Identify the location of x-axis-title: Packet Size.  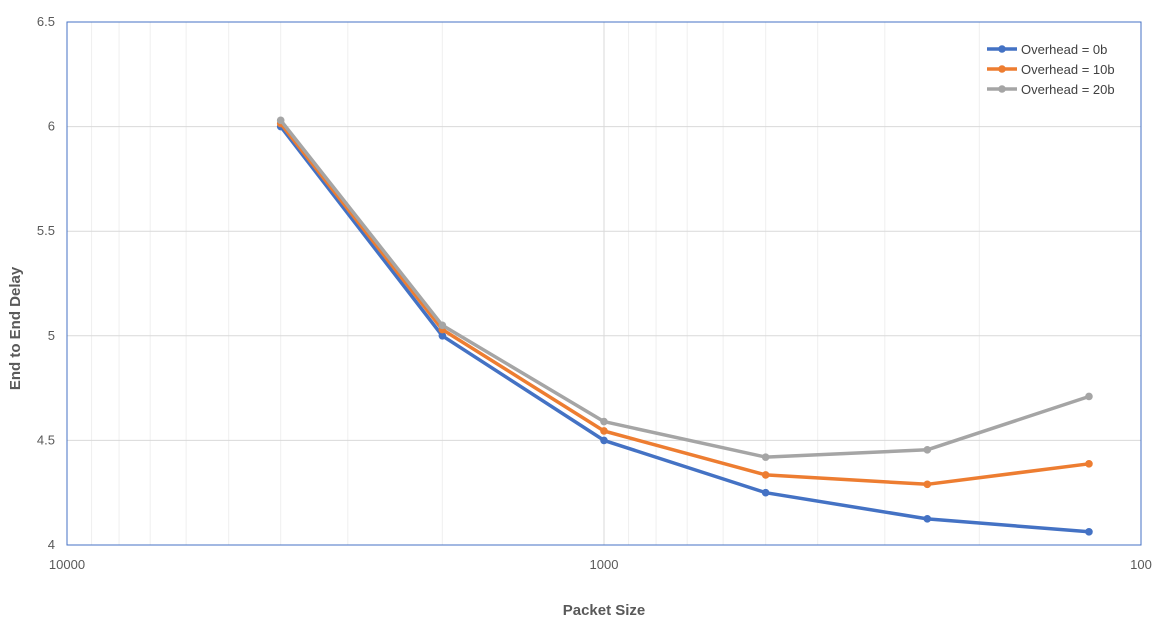
(604, 610).